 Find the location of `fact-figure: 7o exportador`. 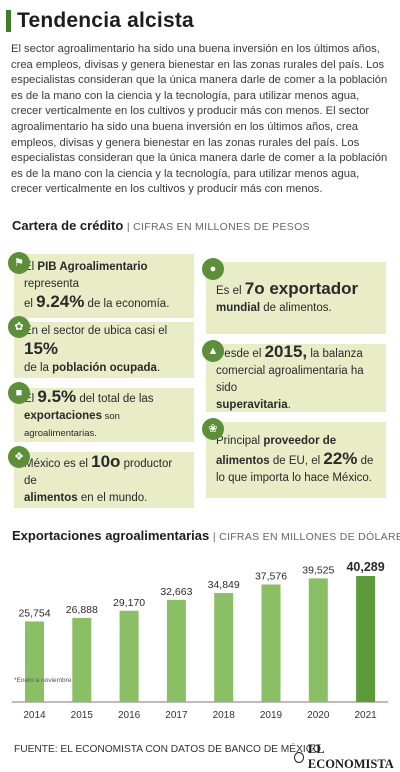

fact-figure: 7o exportador is located at coordinates (301, 288).